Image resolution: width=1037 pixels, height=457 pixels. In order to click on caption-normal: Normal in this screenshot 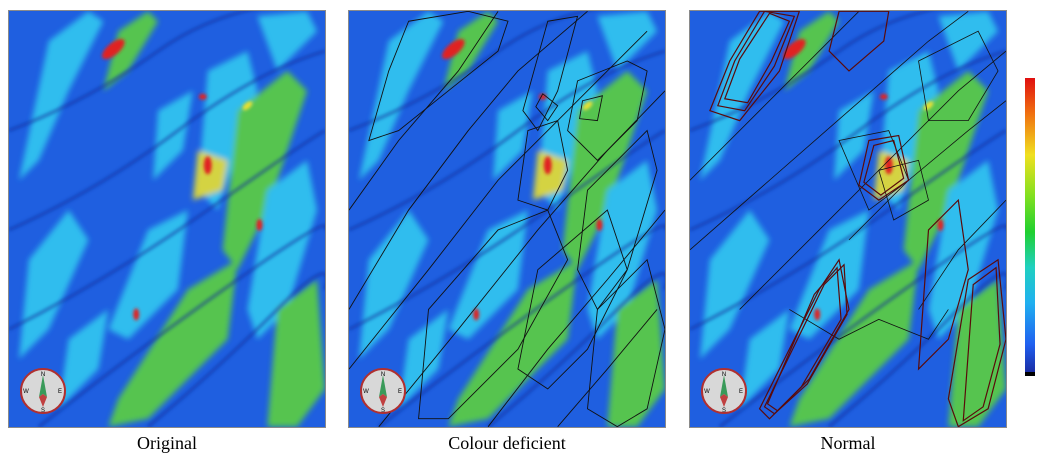, I will do `click(848, 443)`.